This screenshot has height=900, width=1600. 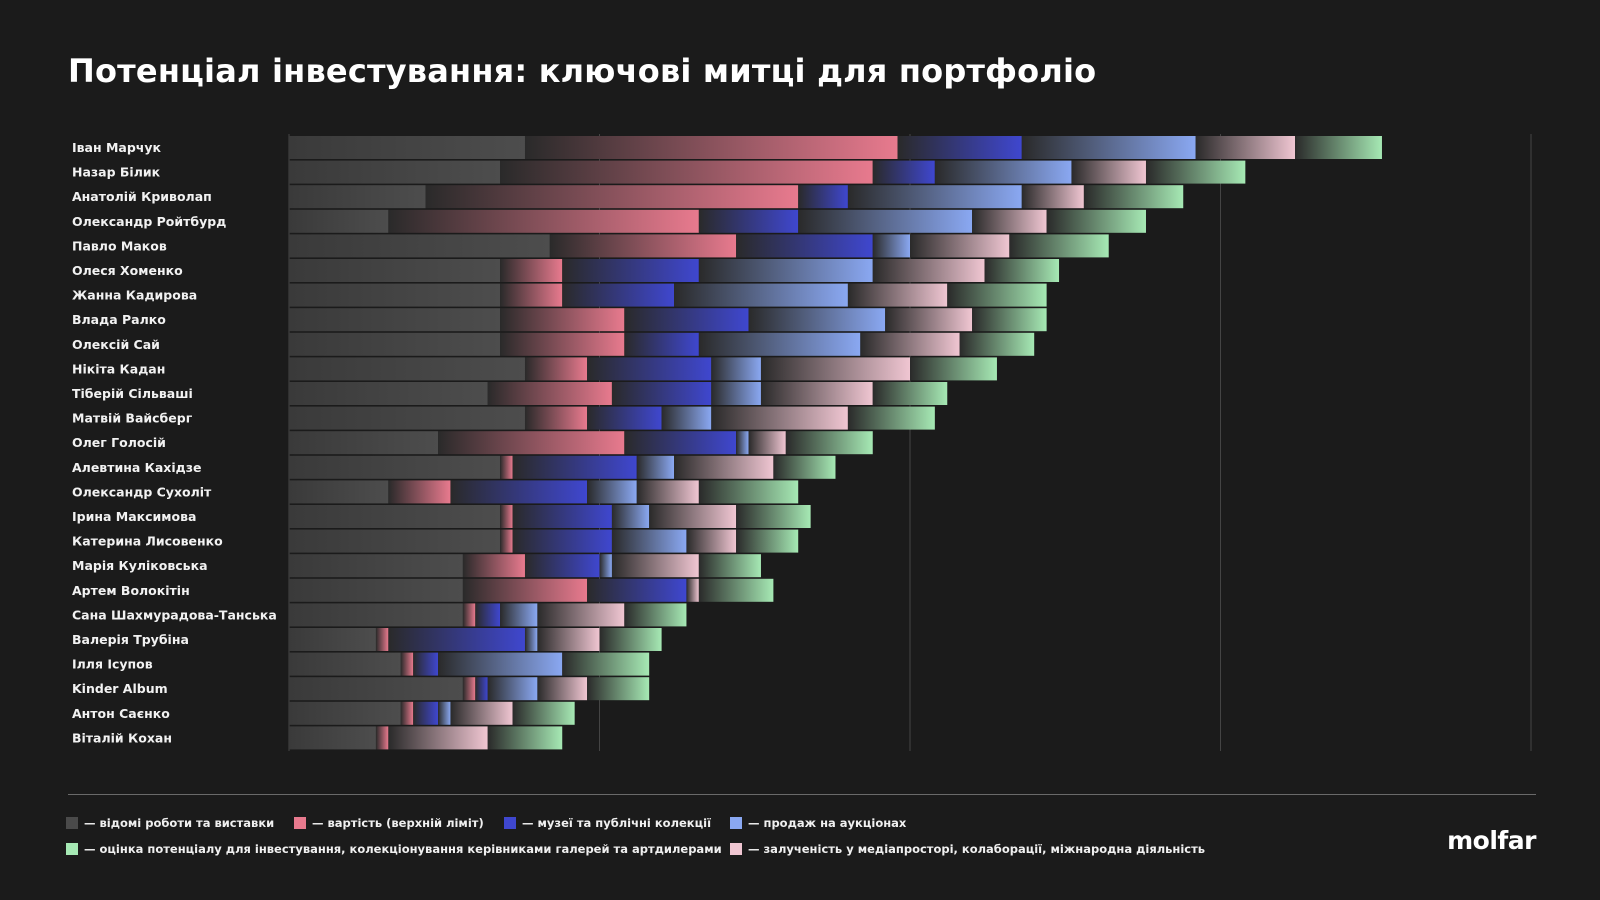 I want to click on category-label: Анатолій Криволап, so click(x=142, y=196).